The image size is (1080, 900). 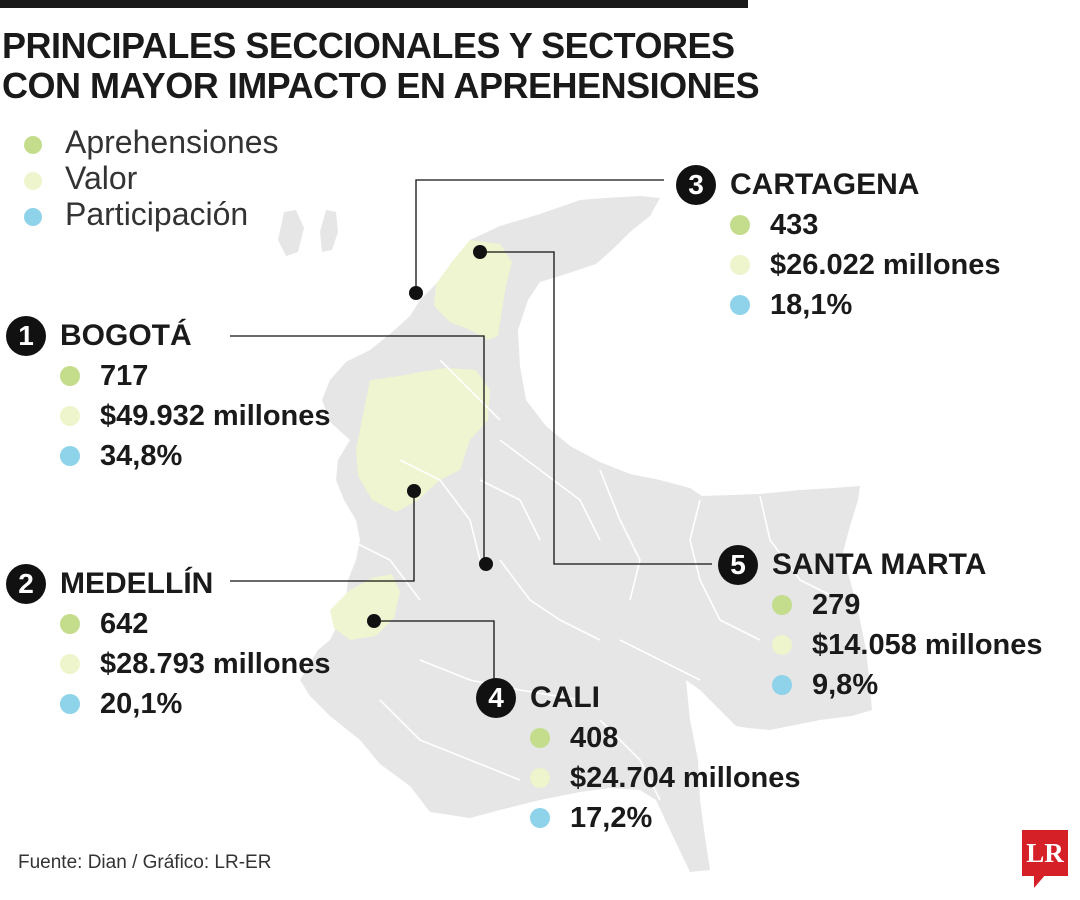 What do you see at coordinates (124, 624) in the screenshot?
I see `aprehensiones-medellin: 642` at bounding box center [124, 624].